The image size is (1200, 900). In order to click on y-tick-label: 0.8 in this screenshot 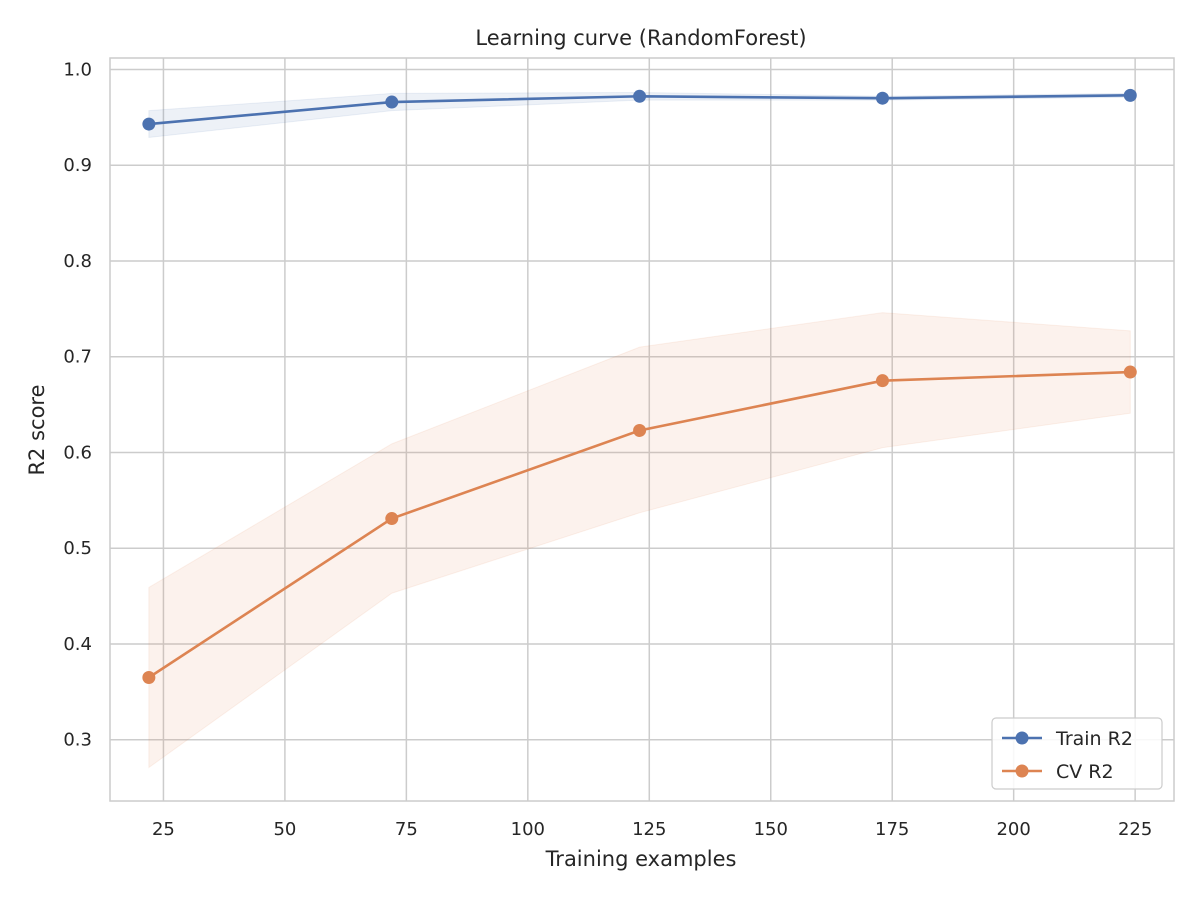, I will do `click(77, 261)`.